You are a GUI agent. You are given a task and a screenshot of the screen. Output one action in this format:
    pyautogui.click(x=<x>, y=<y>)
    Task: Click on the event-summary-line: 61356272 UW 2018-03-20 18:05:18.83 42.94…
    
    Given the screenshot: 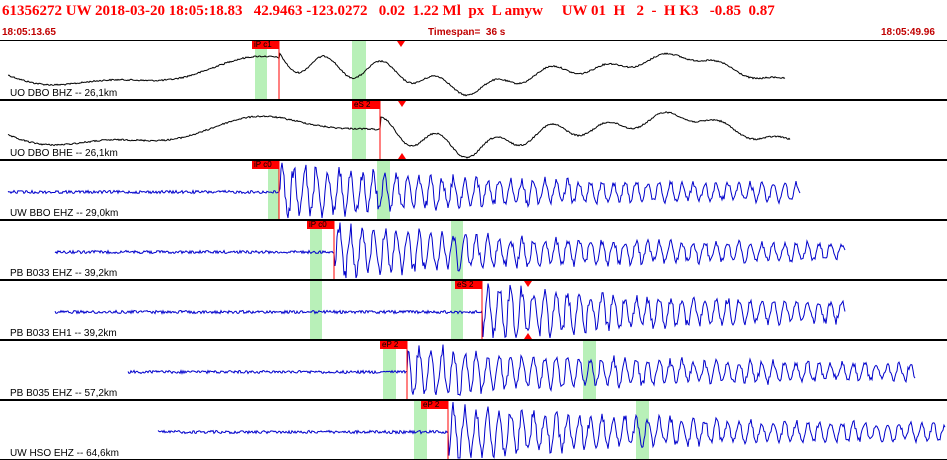 What is the action you would take?
    pyautogui.click(x=388, y=11)
    